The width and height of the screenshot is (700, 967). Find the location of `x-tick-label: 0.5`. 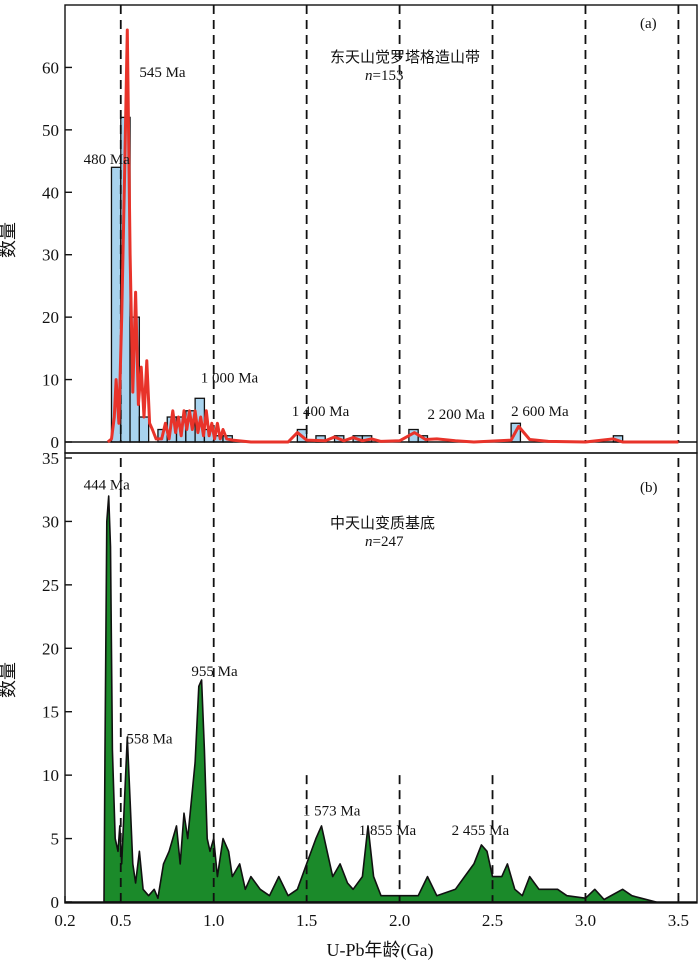

x-tick-label: 0.5 is located at coordinates (120, 920).